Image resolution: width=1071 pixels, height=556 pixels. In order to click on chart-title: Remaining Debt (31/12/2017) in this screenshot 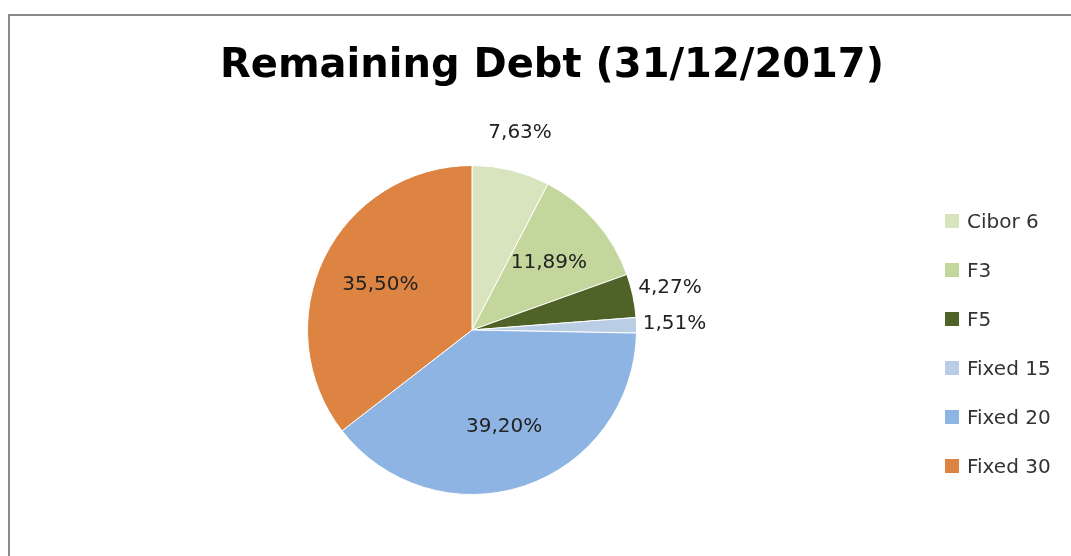, I will do `click(552, 63)`.